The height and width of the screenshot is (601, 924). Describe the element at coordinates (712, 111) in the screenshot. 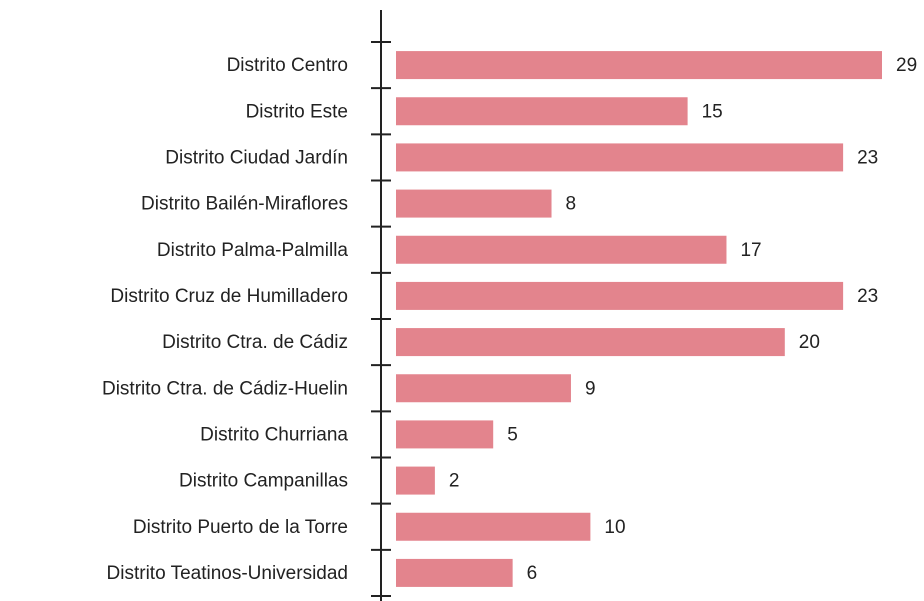

I see `value-label: 15` at that location.